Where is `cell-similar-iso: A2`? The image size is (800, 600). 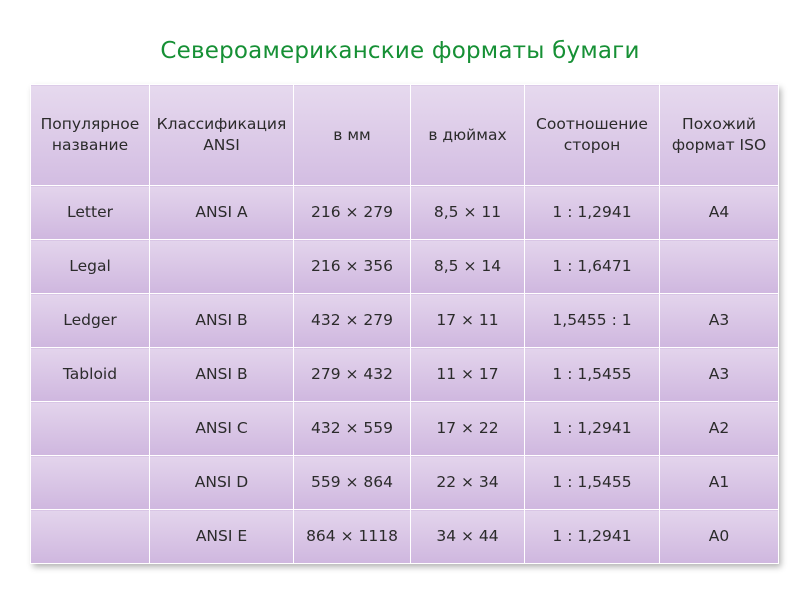 cell-similar-iso: A2 is located at coordinates (719, 428).